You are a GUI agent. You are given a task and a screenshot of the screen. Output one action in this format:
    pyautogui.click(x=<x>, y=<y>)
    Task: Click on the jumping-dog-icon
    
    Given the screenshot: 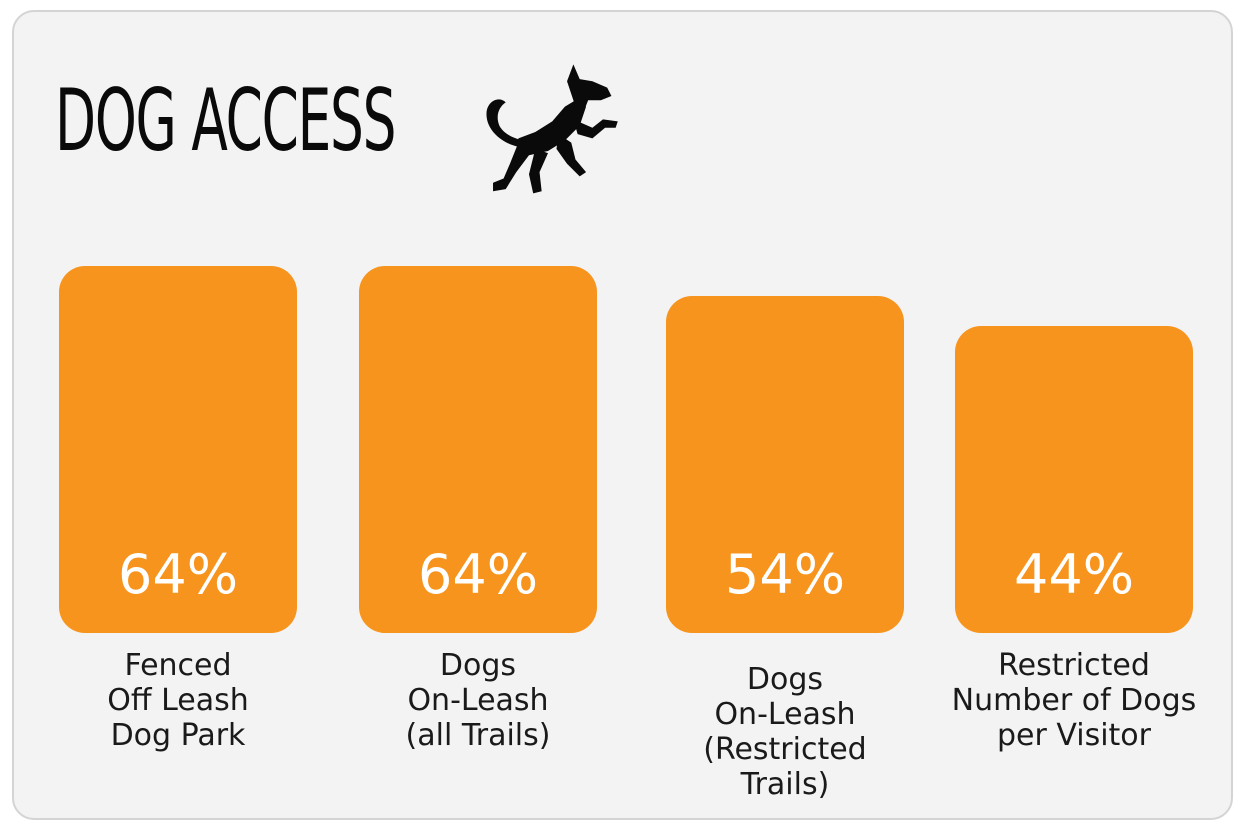 What is the action you would take?
    pyautogui.click(x=552, y=129)
    